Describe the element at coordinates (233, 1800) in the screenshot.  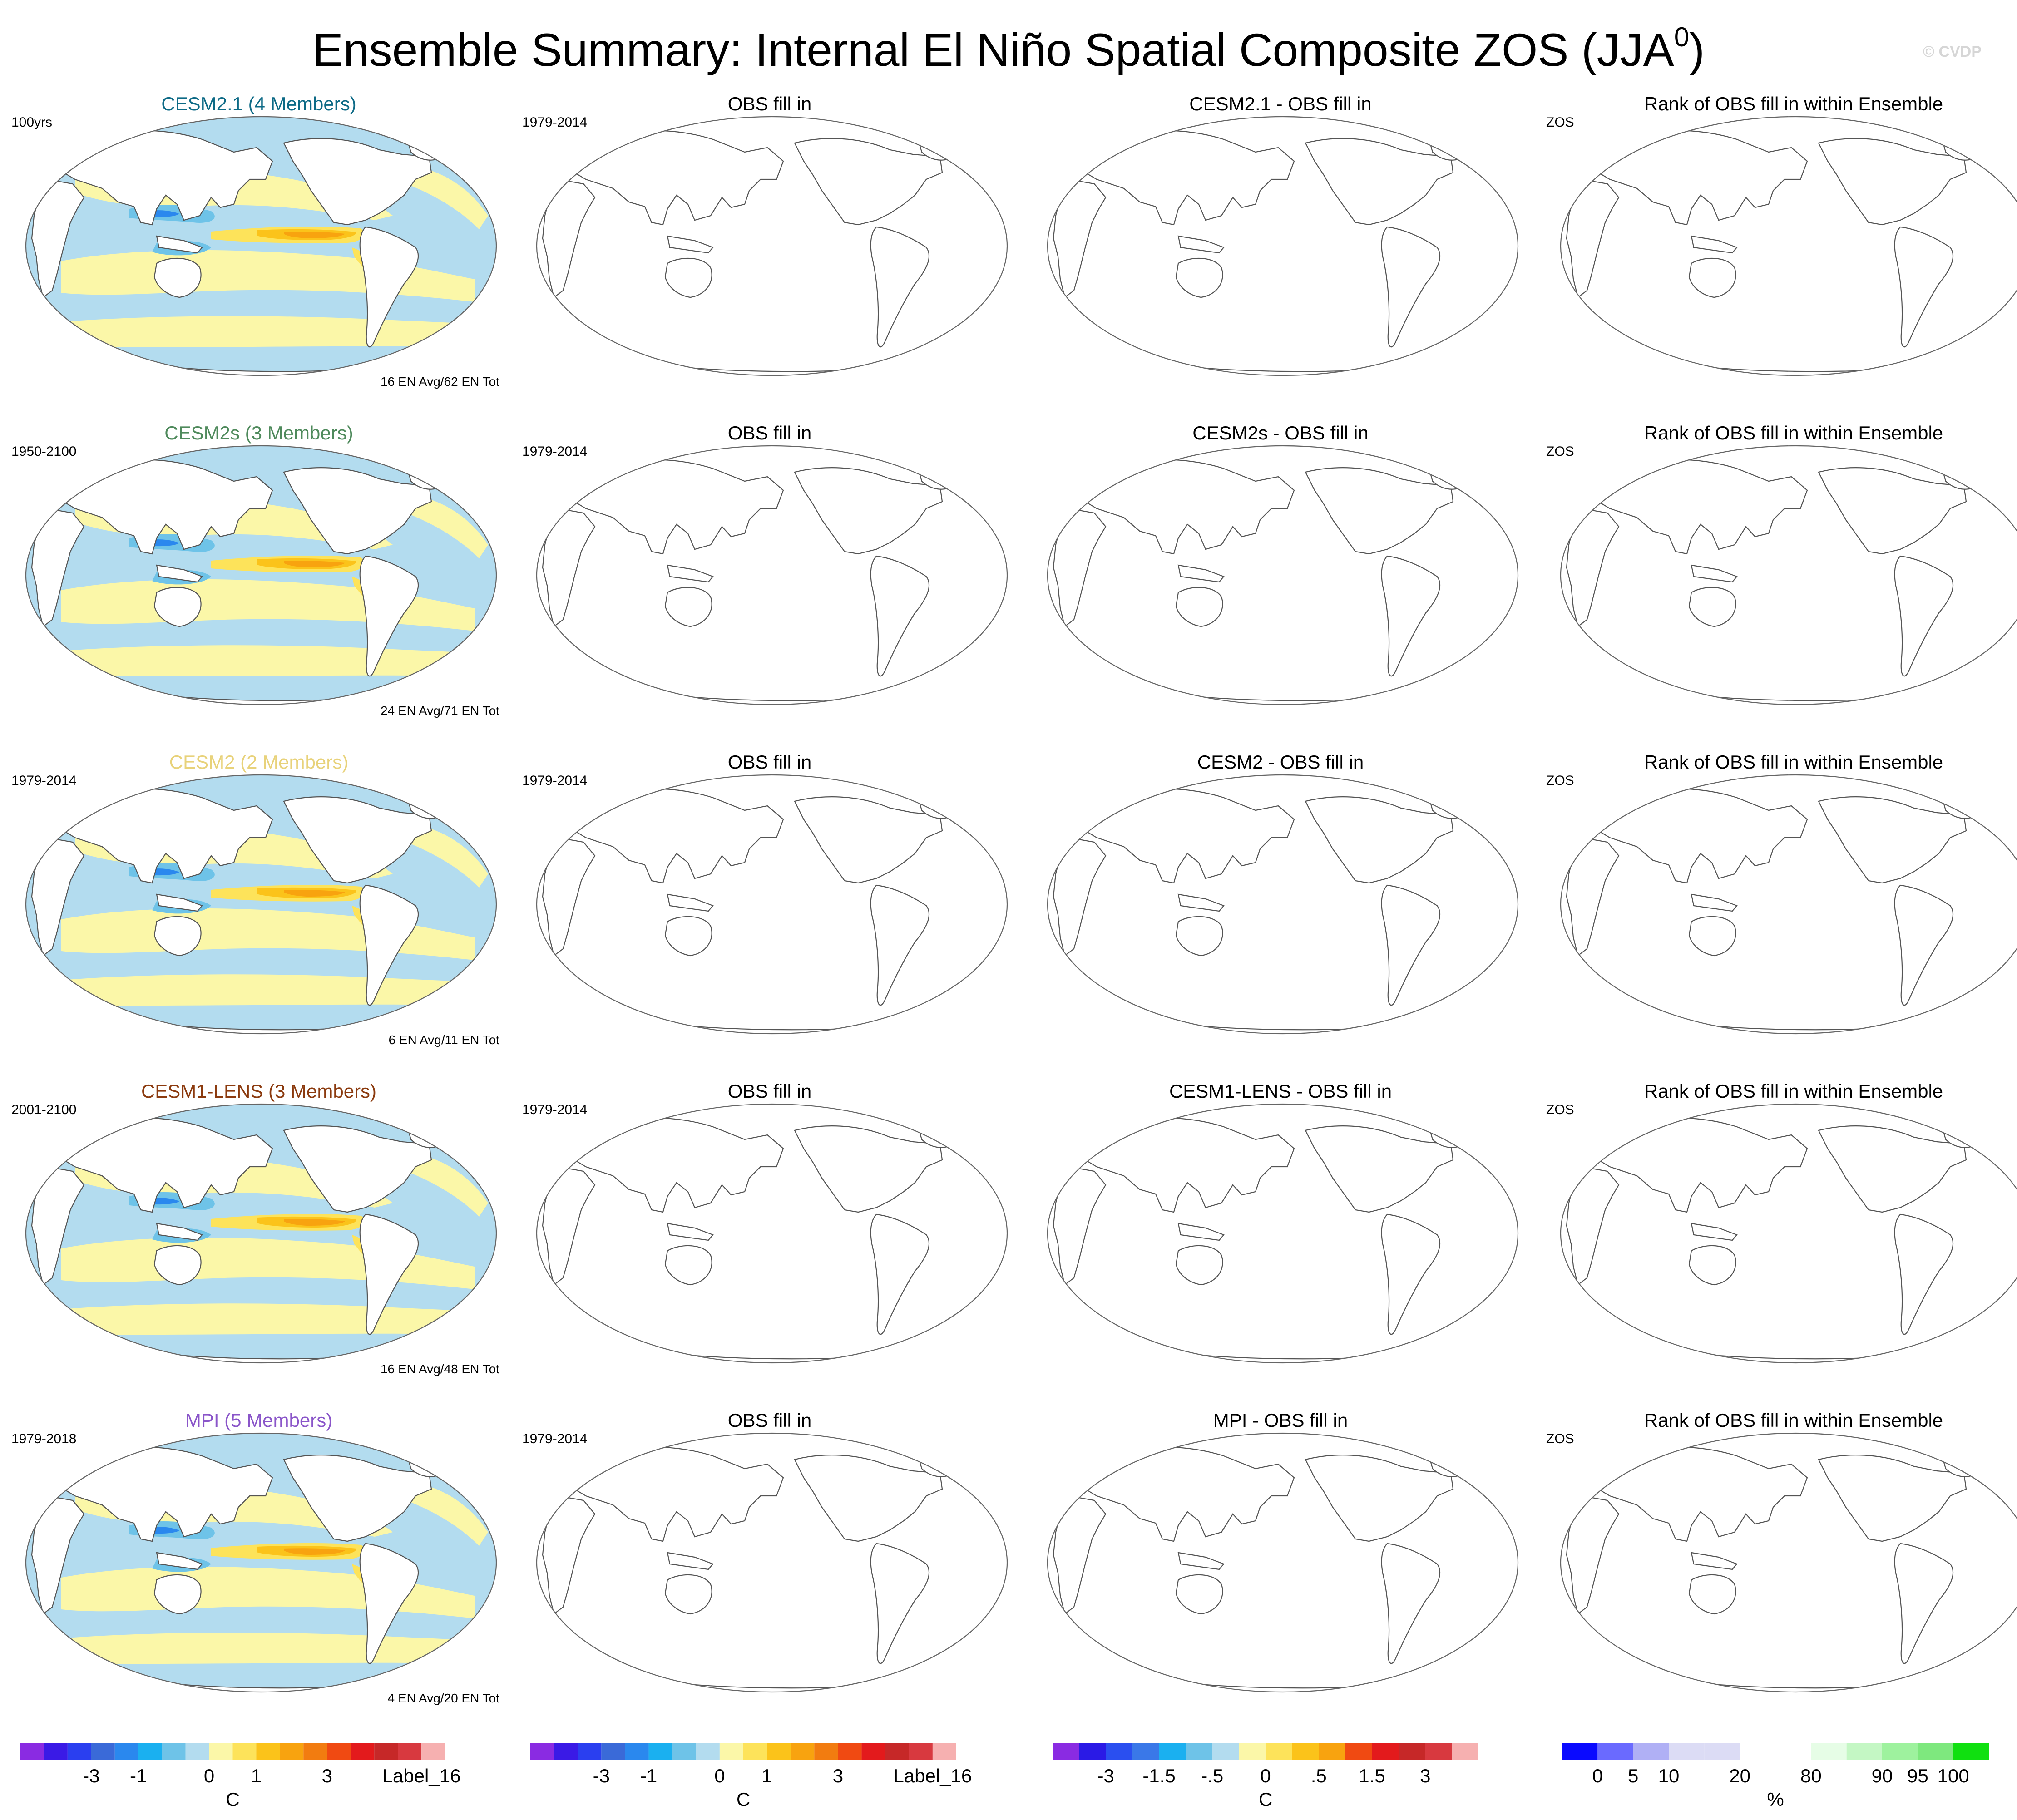
I see `colorbar-unit-label: C` at that location.